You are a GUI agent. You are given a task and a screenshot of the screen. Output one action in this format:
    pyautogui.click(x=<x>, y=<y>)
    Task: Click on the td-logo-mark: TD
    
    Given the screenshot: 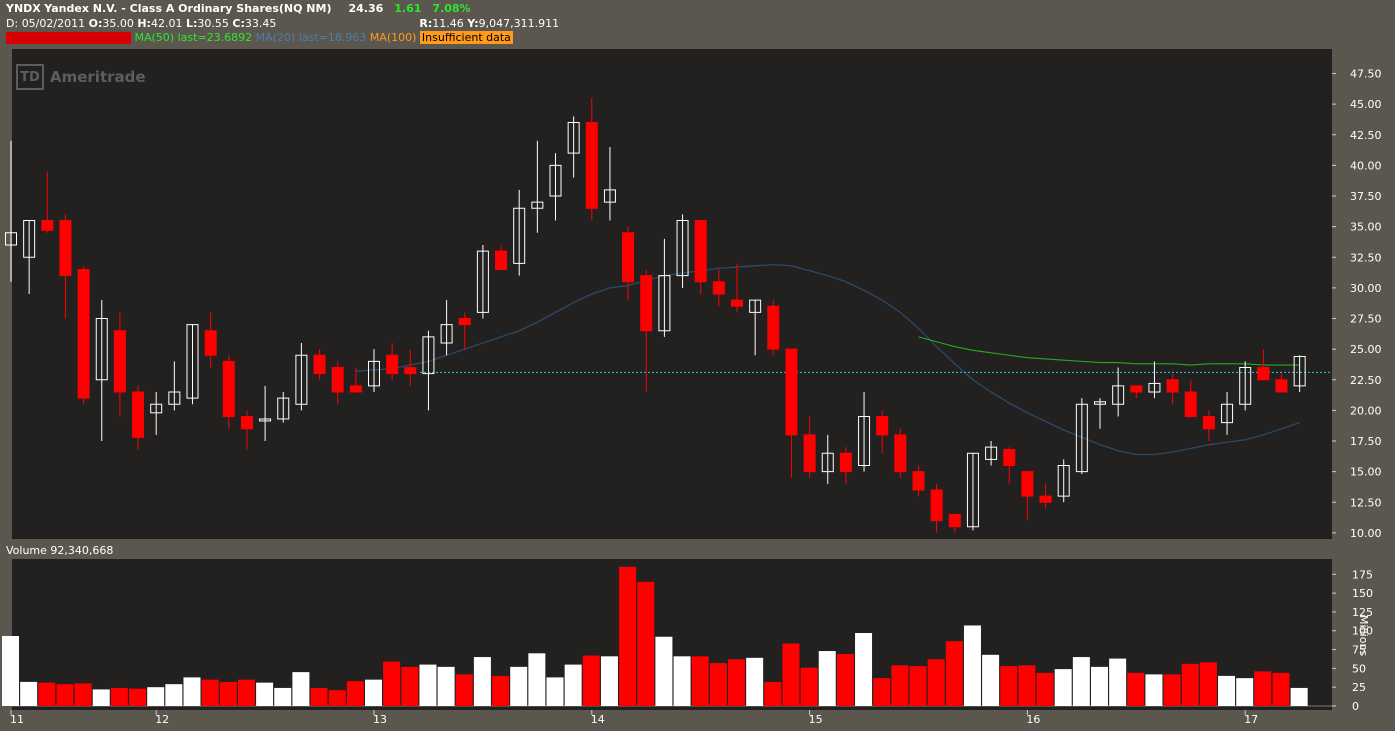 What is the action you would take?
    pyautogui.click(x=30, y=77)
    